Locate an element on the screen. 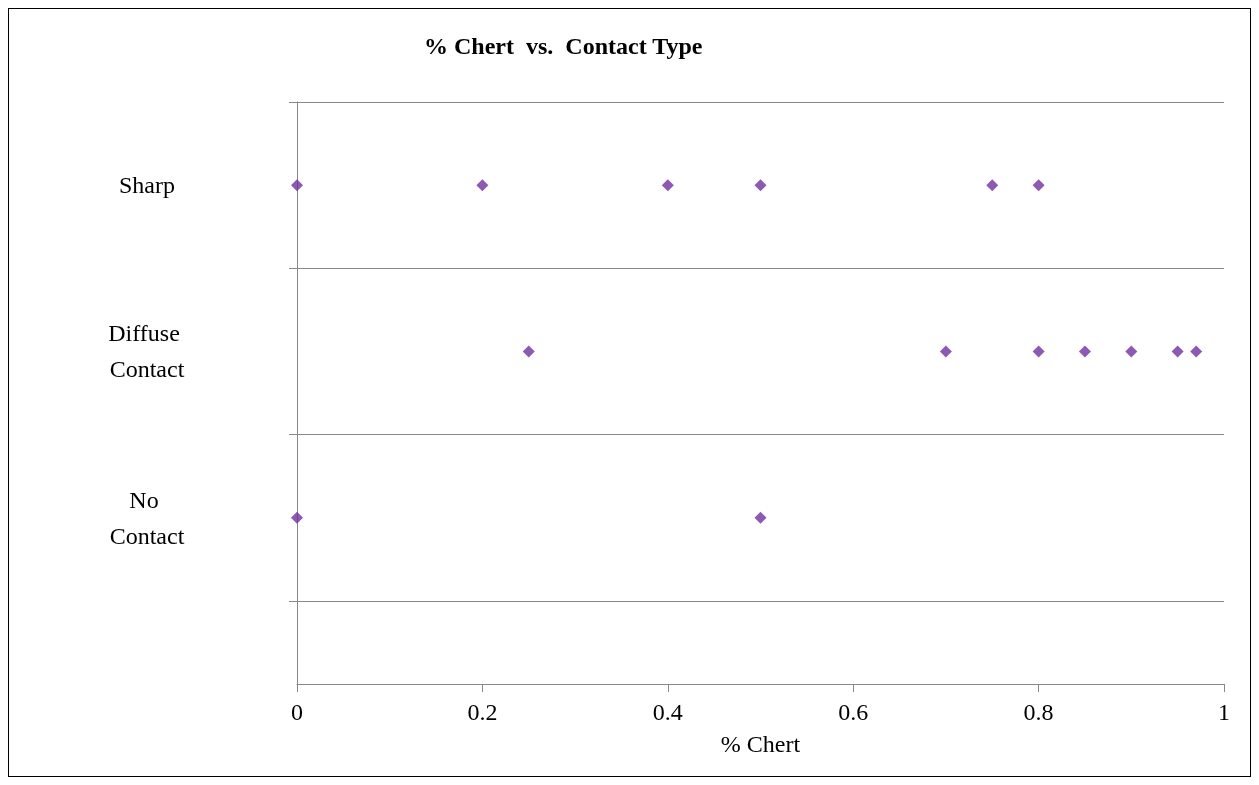 This screenshot has width=1259, height=785. x-tick-label: 0 is located at coordinates (297, 712).